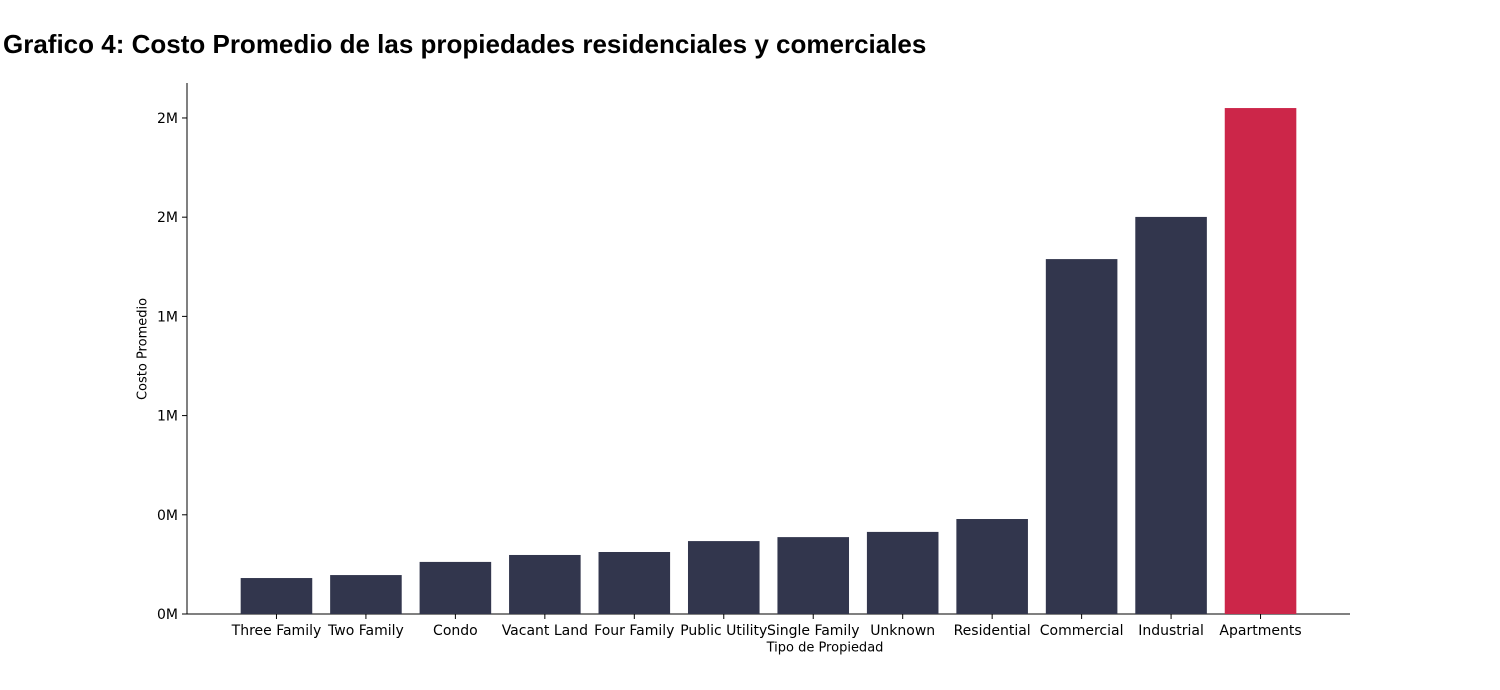 This screenshot has height=690, width=1500. What do you see at coordinates (1082, 631) in the screenshot?
I see `x-tick-label: Commercial` at bounding box center [1082, 631].